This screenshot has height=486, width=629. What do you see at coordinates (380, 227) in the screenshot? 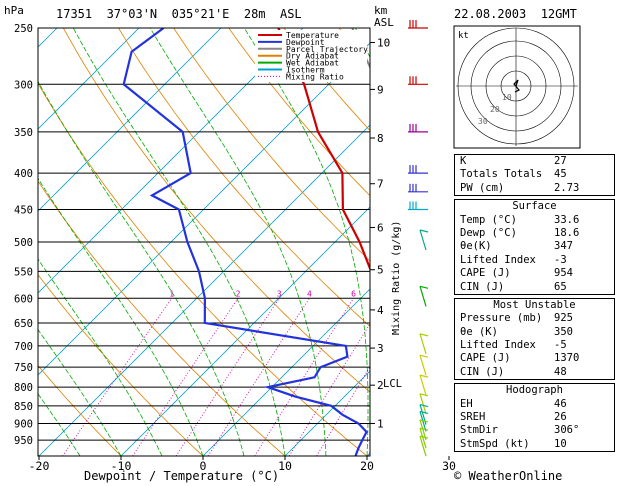
I see `height-tick-label: 6` at bounding box center [380, 227].